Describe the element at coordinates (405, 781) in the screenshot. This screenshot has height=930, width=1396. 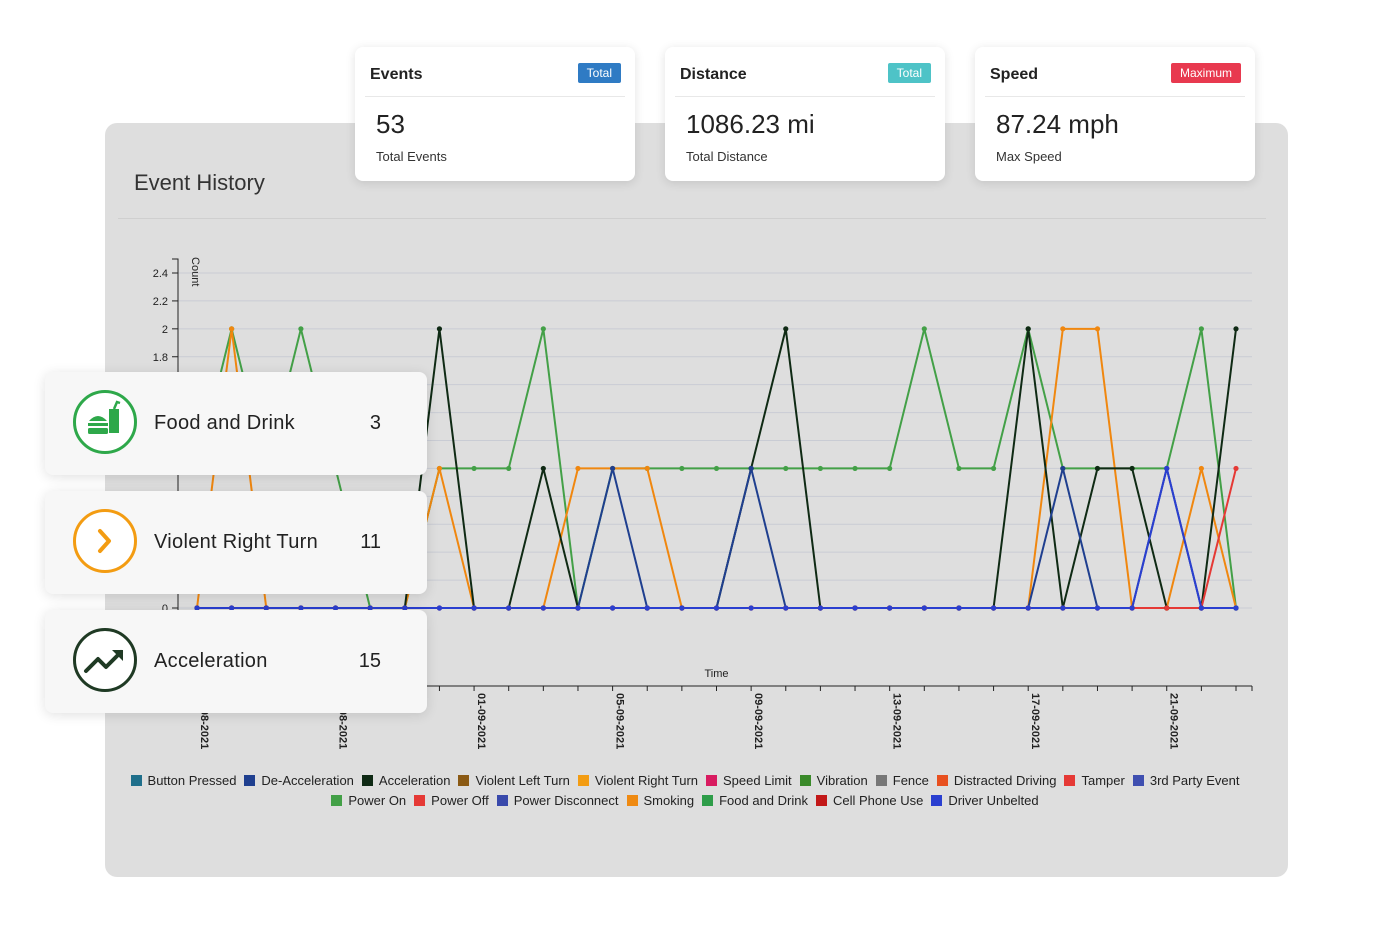
I see `legend-item: Acceleration` at that location.